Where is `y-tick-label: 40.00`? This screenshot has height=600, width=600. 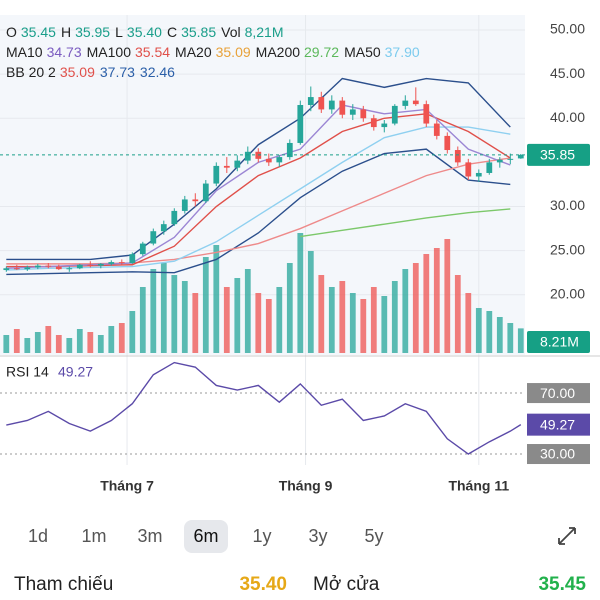 y-tick-label: 40.00 is located at coordinates (567, 117).